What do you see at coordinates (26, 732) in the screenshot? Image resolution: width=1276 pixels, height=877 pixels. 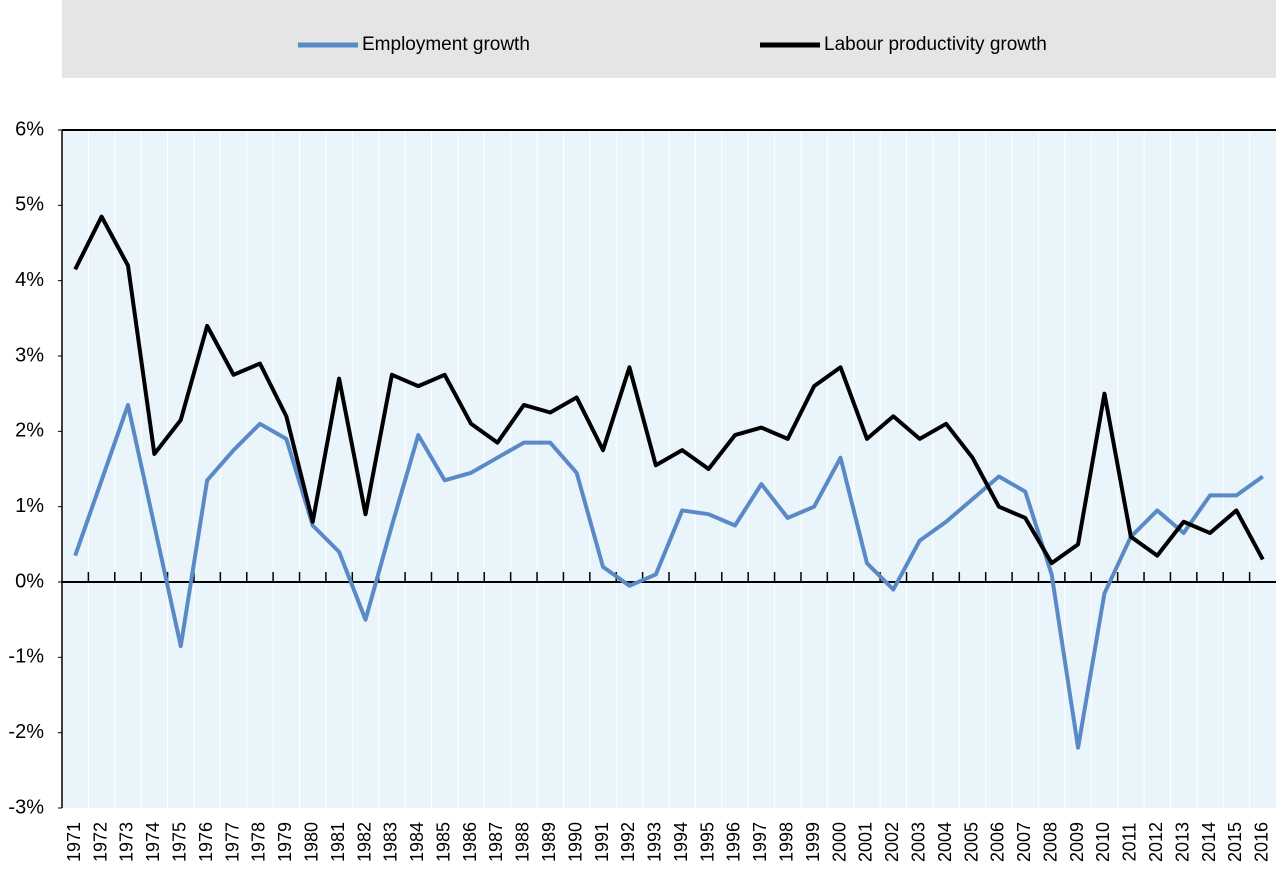 I see `y-tick-label: -2%` at bounding box center [26, 732].